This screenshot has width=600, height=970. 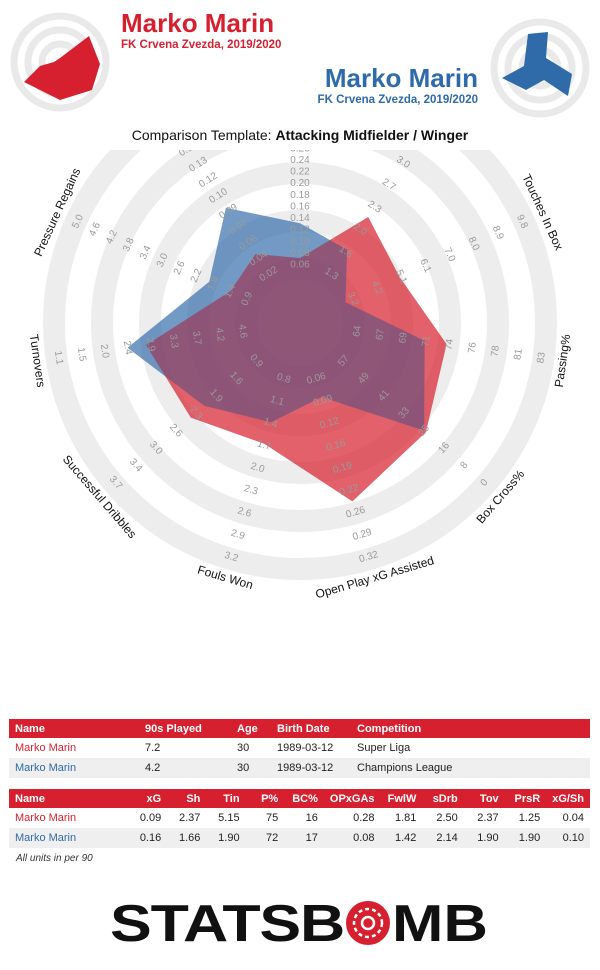 I want to click on table-row: Marko Marin 7.2 30 1989-03-12 Super Liga, so click(x=299, y=748).